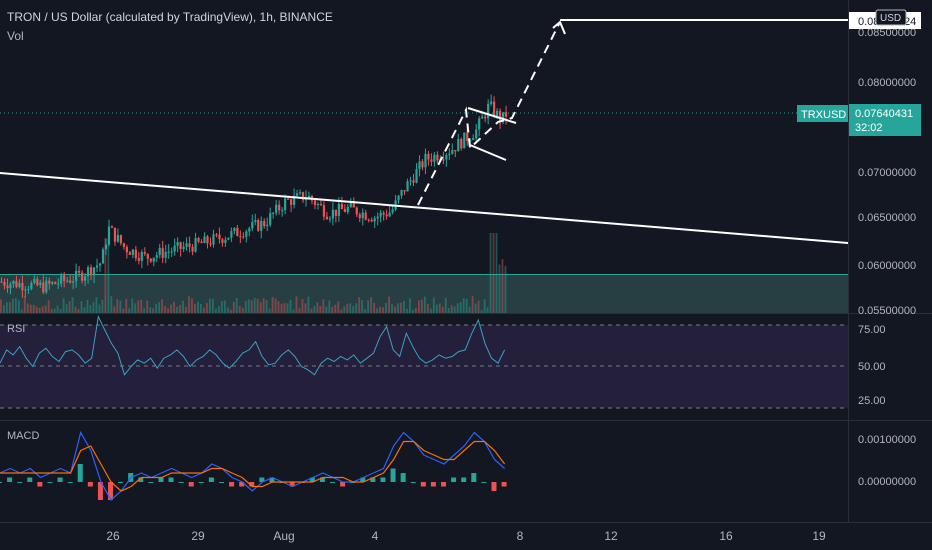 This screenshot has width=932, height=550. What do you see at coordinates (198, 536) in the screenshot?
I see `time-tick-1: 29` at bounding box center [198, 536].